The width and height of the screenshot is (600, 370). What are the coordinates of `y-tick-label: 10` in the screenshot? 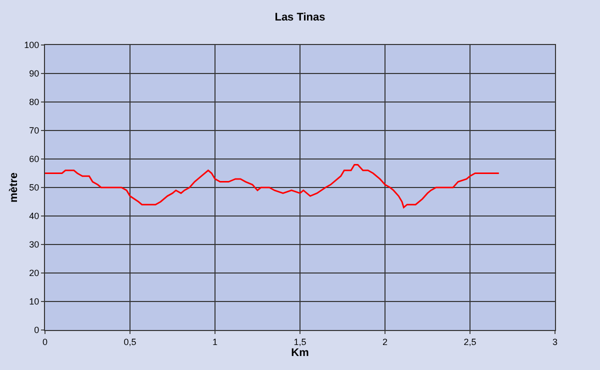 It's located at (34, 301).